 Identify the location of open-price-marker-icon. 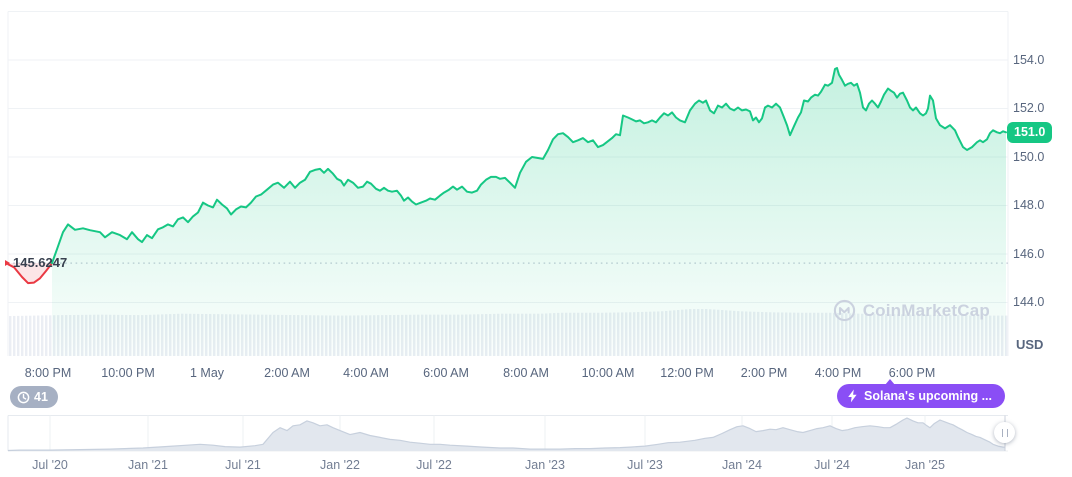
(7, 262).